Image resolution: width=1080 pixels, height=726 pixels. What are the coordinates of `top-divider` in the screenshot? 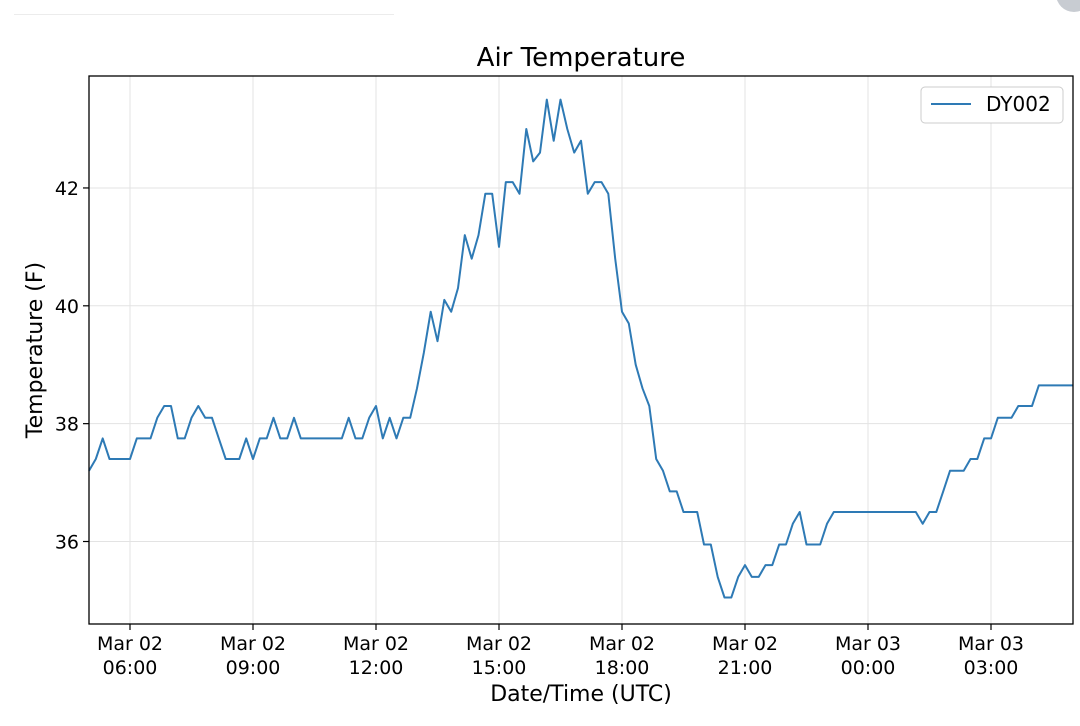 It's located at (204, 14).